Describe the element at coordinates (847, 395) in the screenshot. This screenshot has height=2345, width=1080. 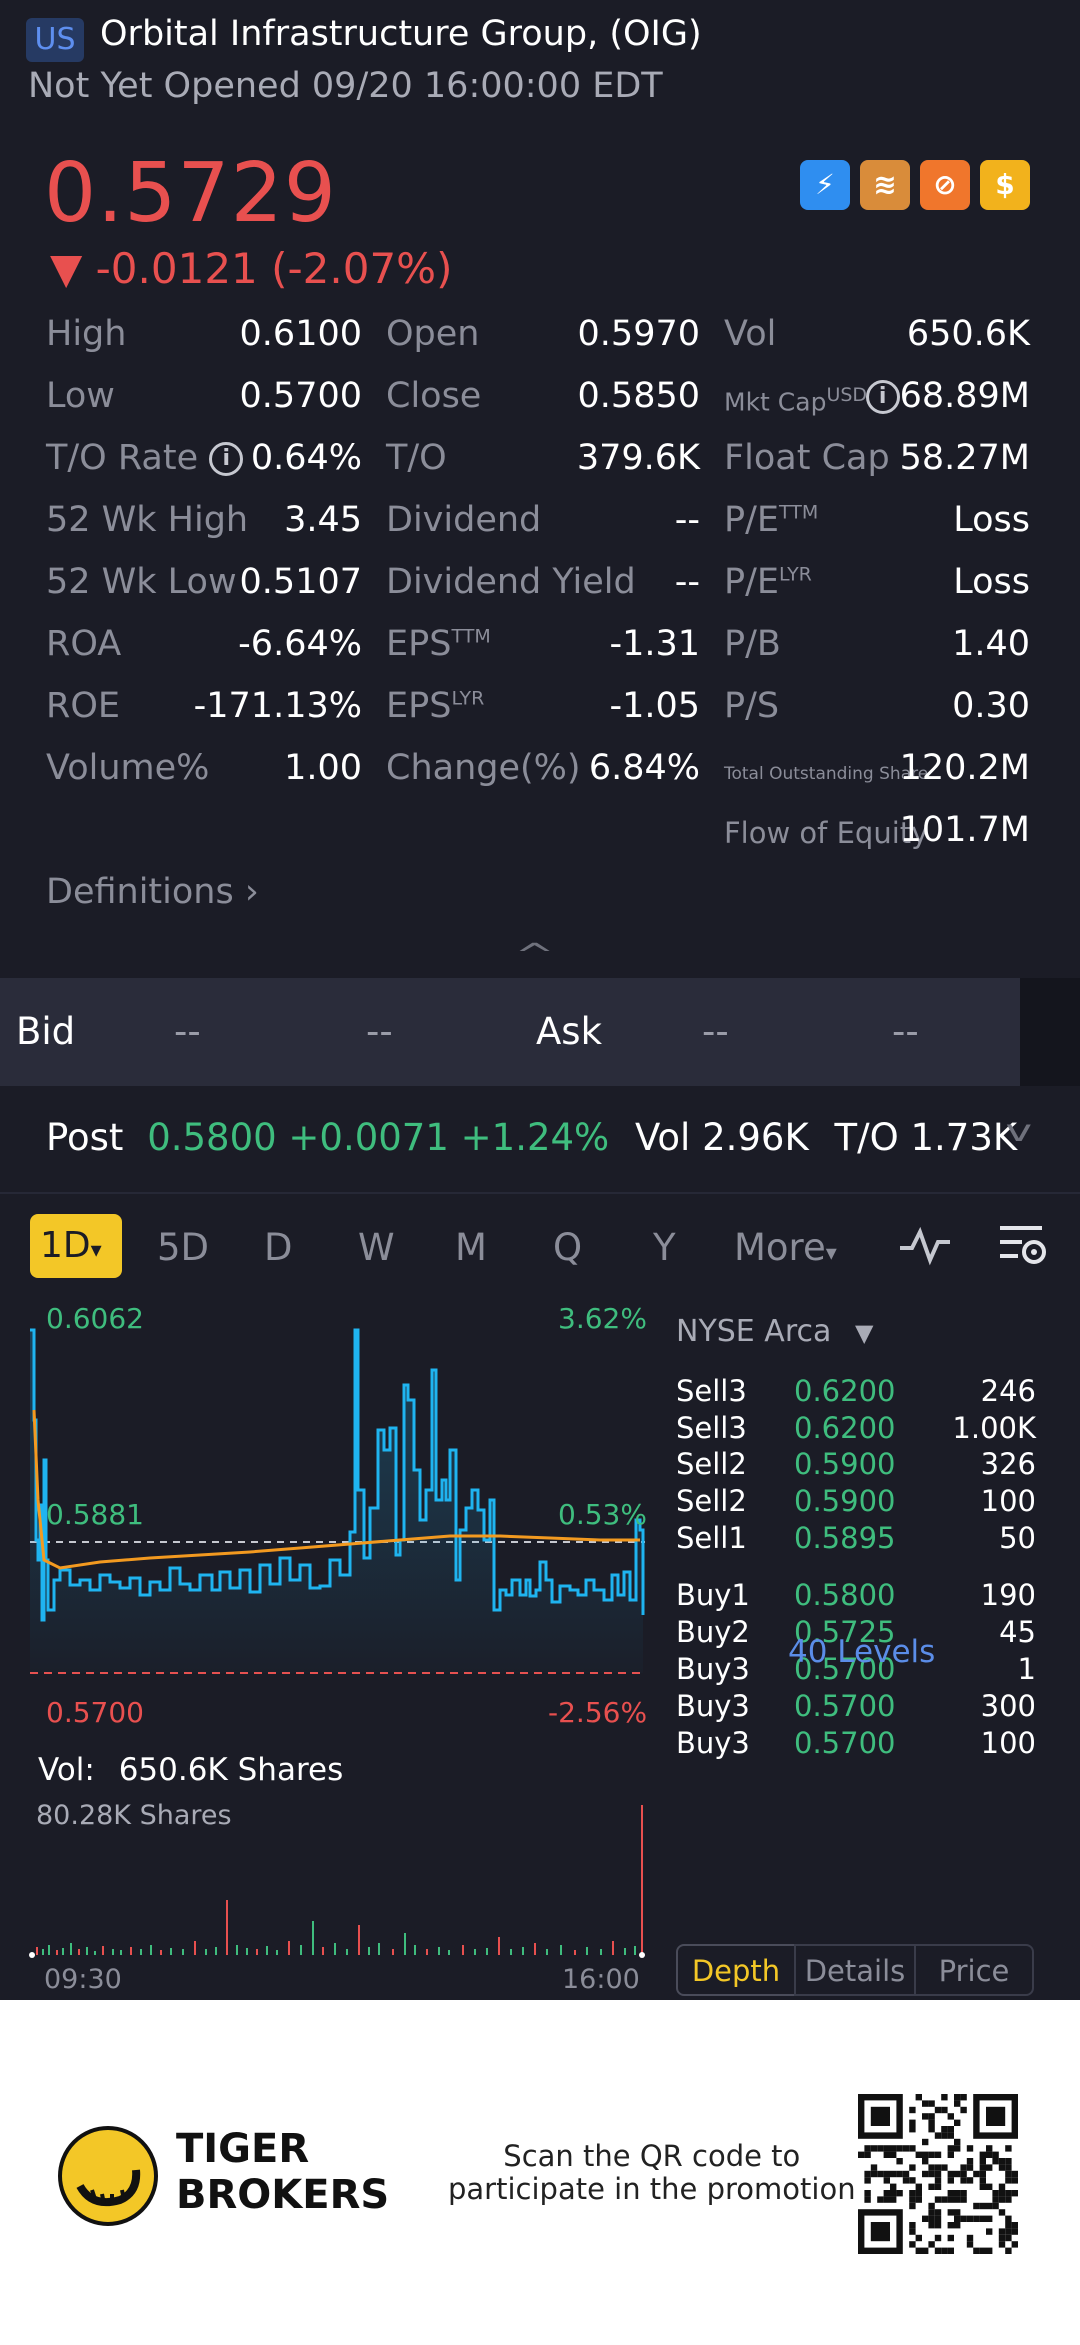
I see `mktcap-sup: USD` at that location.